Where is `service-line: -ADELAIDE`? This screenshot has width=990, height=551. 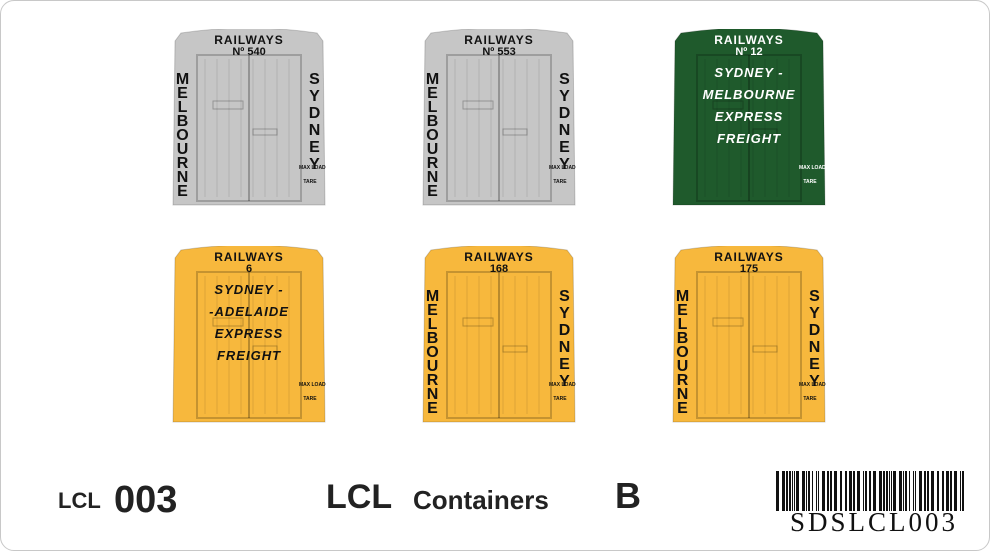 service-line: -ADELAIDE is located at coordinates (249, 311).